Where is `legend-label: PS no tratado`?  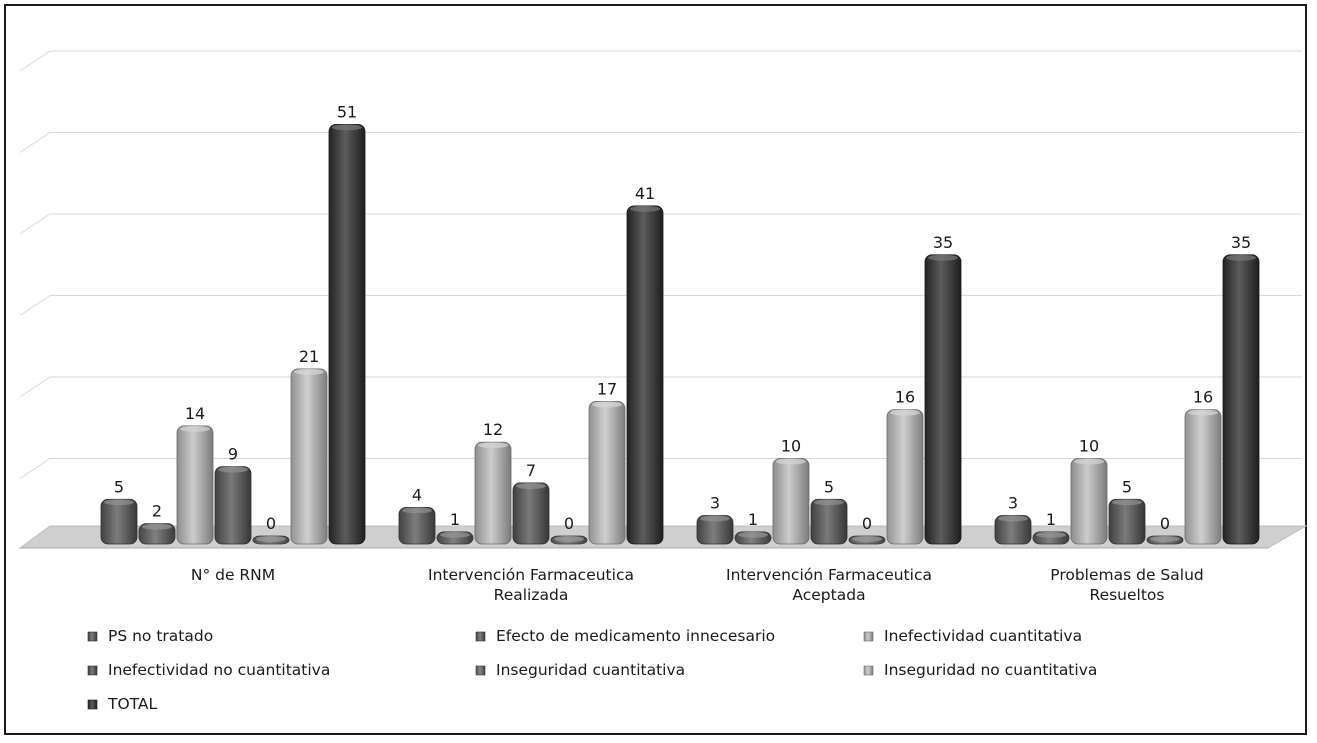
legend-label: PS no tratado is located at coordinates (160, 636).